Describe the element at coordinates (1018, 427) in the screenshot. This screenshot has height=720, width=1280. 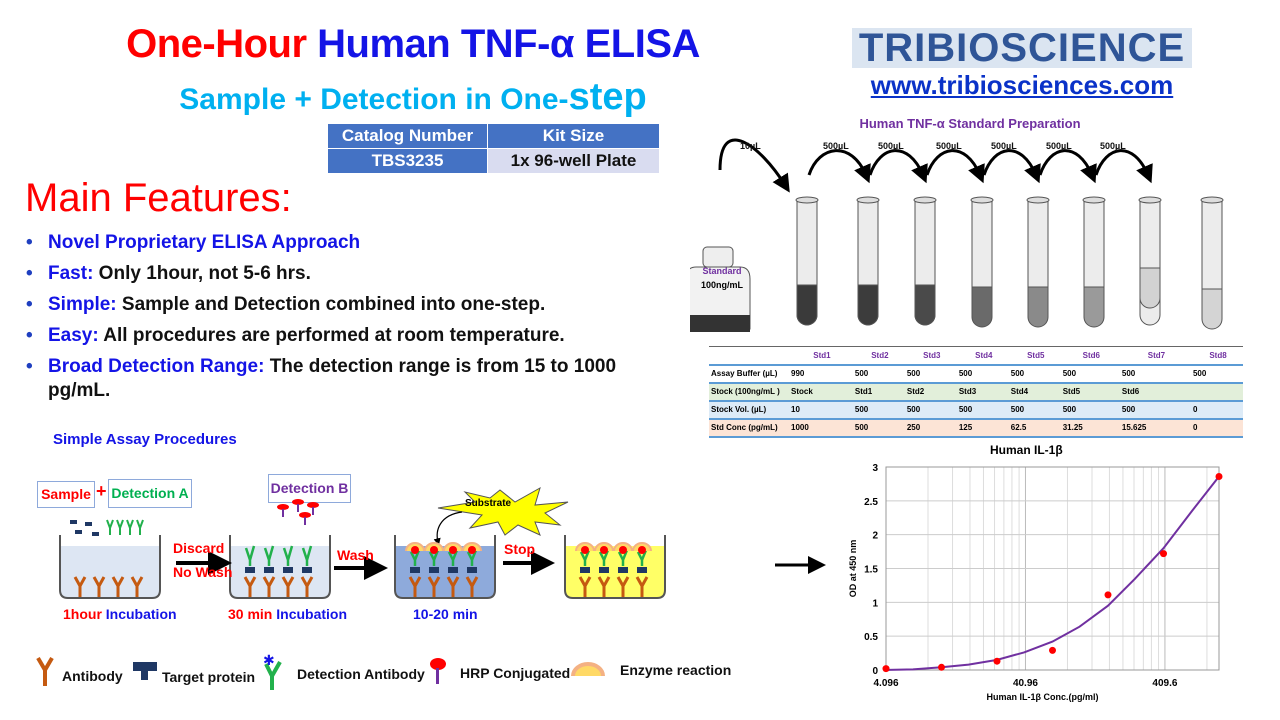
I see `table-cell: 62.5` at that location.